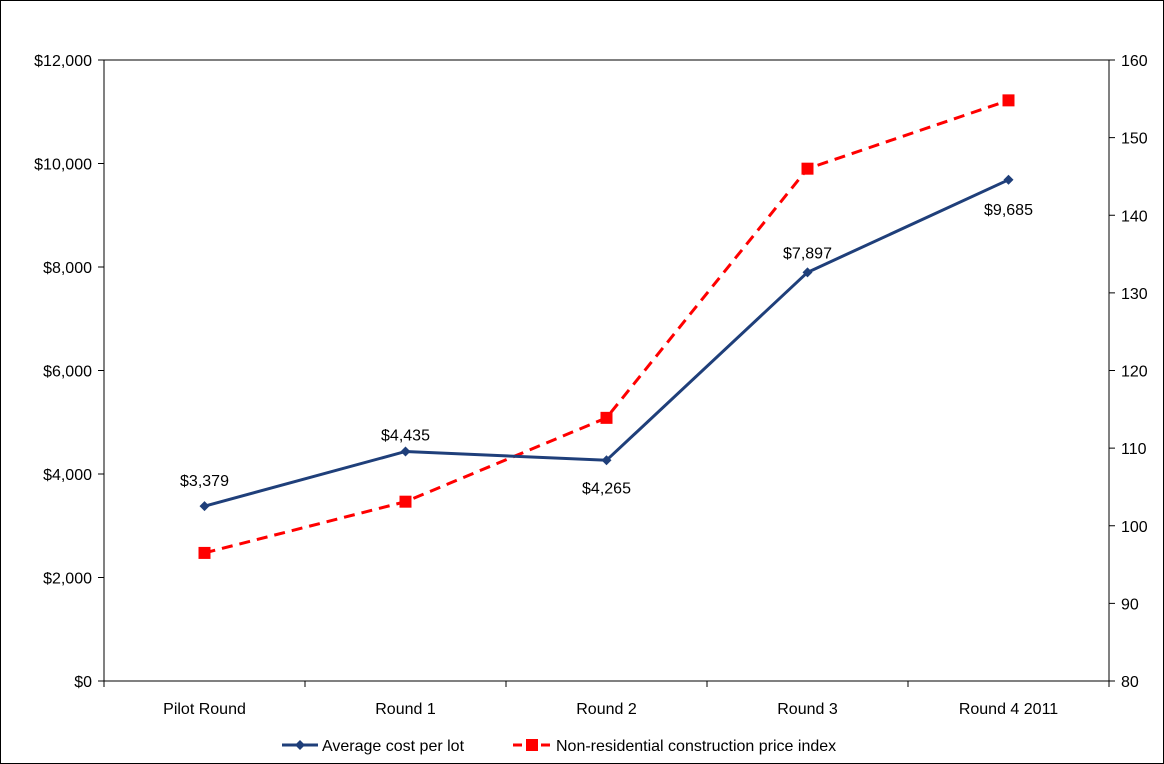 This screenshot has width=1164, height=764. I want to click on y-left-tick-label: $10,000, so click(63, 165).